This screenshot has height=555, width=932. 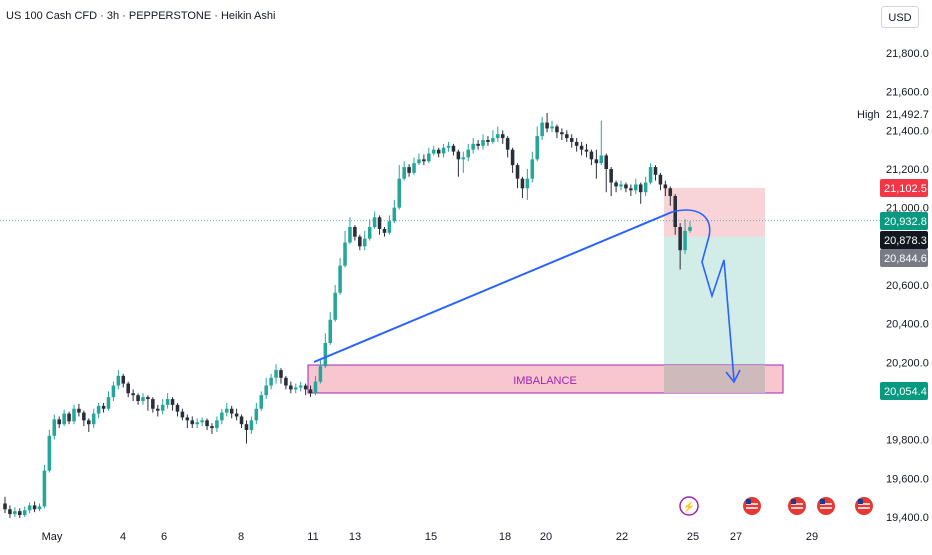 I want to click on time-tick-label: 18, so click(x=505, y=537).